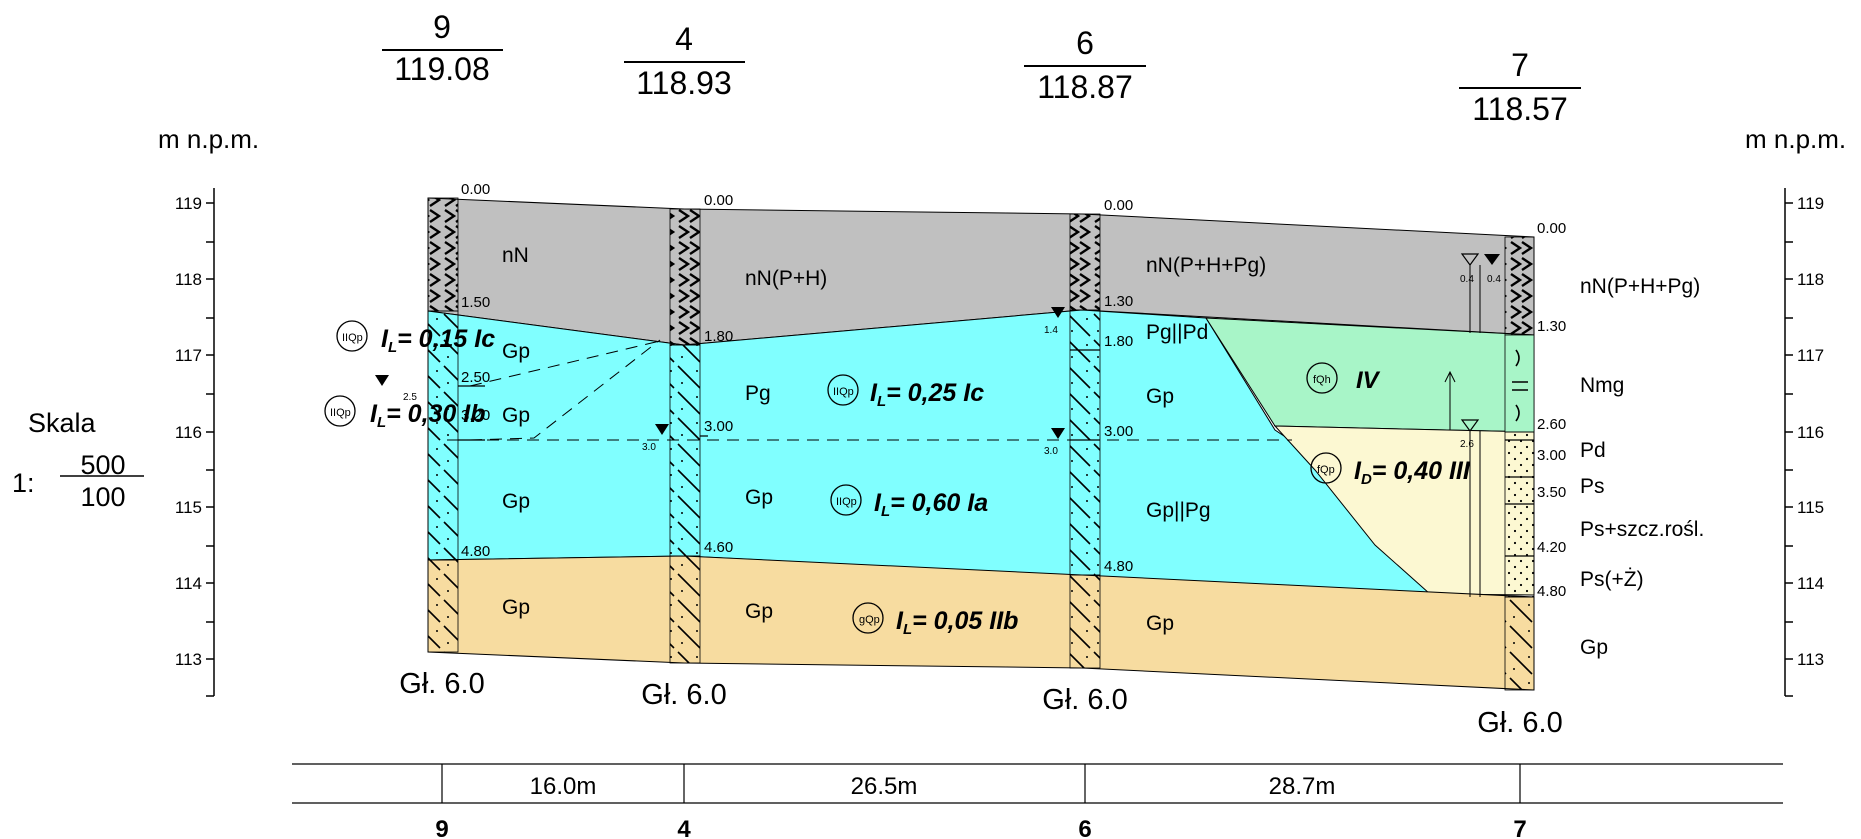 The height and width of the screenshot is (839, 1861). What do you see at coordinates (957, 622) in the screenshot?
I see `svg-text: IL= 0,05 IIb` at bounding box center [957, 622].